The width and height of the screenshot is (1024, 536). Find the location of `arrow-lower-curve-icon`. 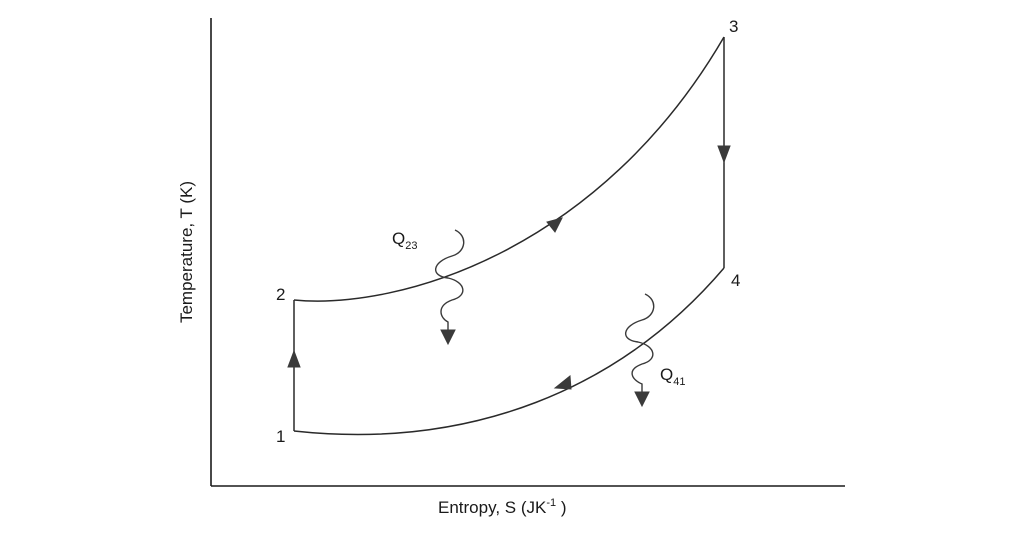

arrow-lower-curve-icon is located at coordinates (562, 382).